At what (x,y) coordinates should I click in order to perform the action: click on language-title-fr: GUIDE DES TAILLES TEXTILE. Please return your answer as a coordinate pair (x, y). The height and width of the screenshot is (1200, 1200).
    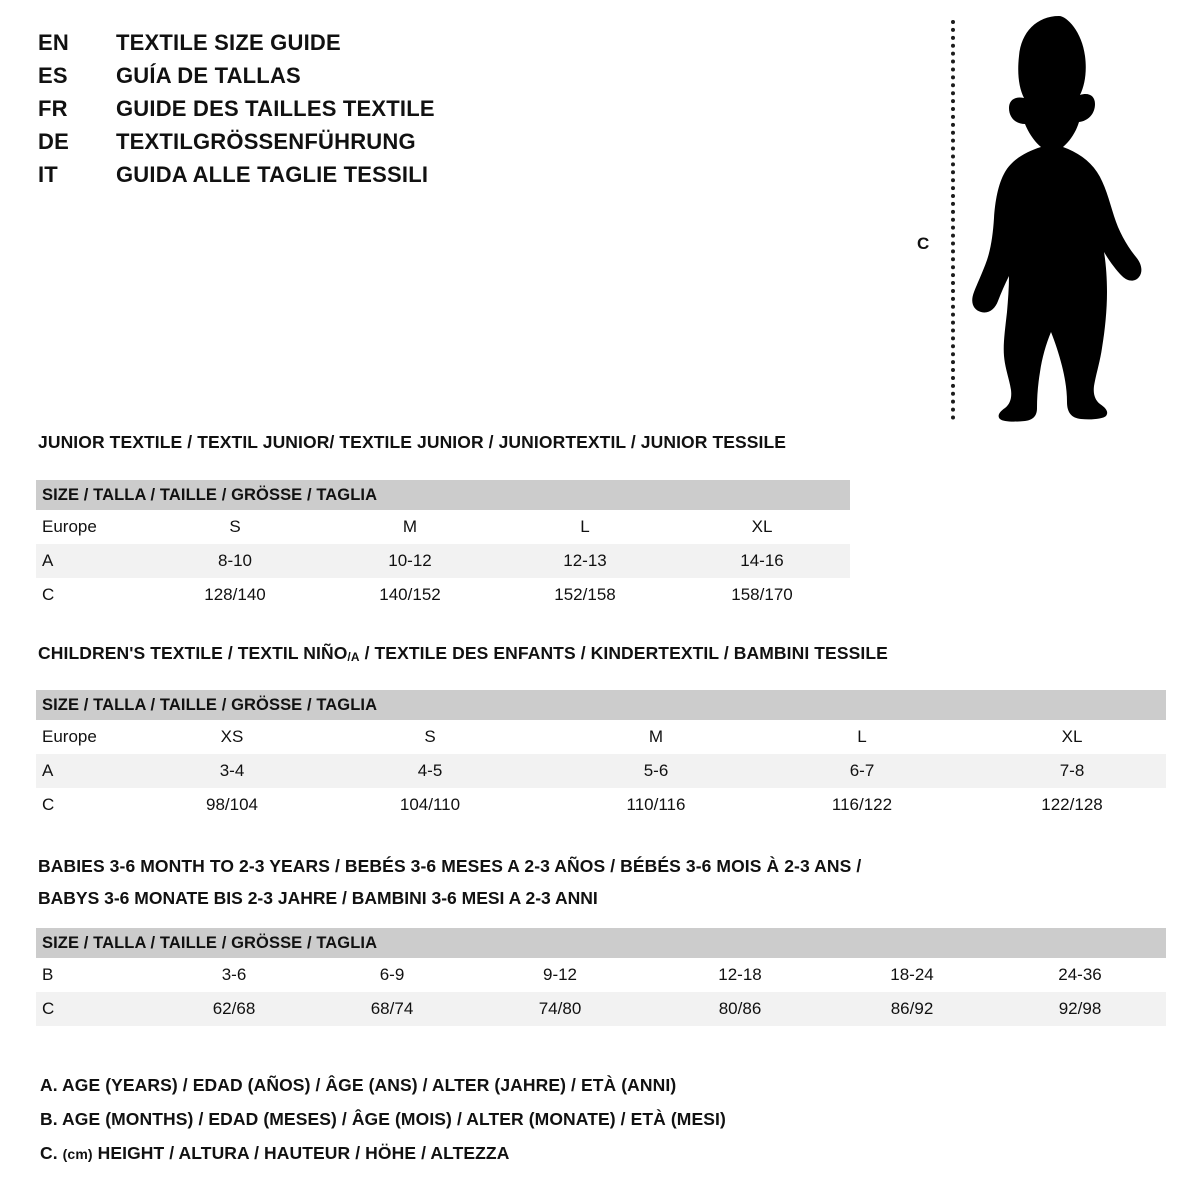
    Looking at the image, I should click on (275, 108).